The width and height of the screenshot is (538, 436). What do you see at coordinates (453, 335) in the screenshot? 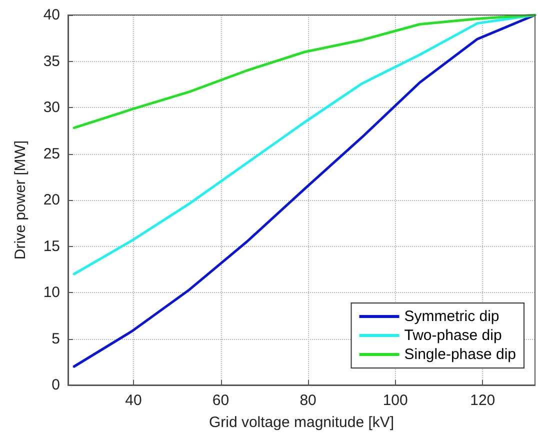
I see `legend-label: Two-phase dip` at bounding box center [453, 335].